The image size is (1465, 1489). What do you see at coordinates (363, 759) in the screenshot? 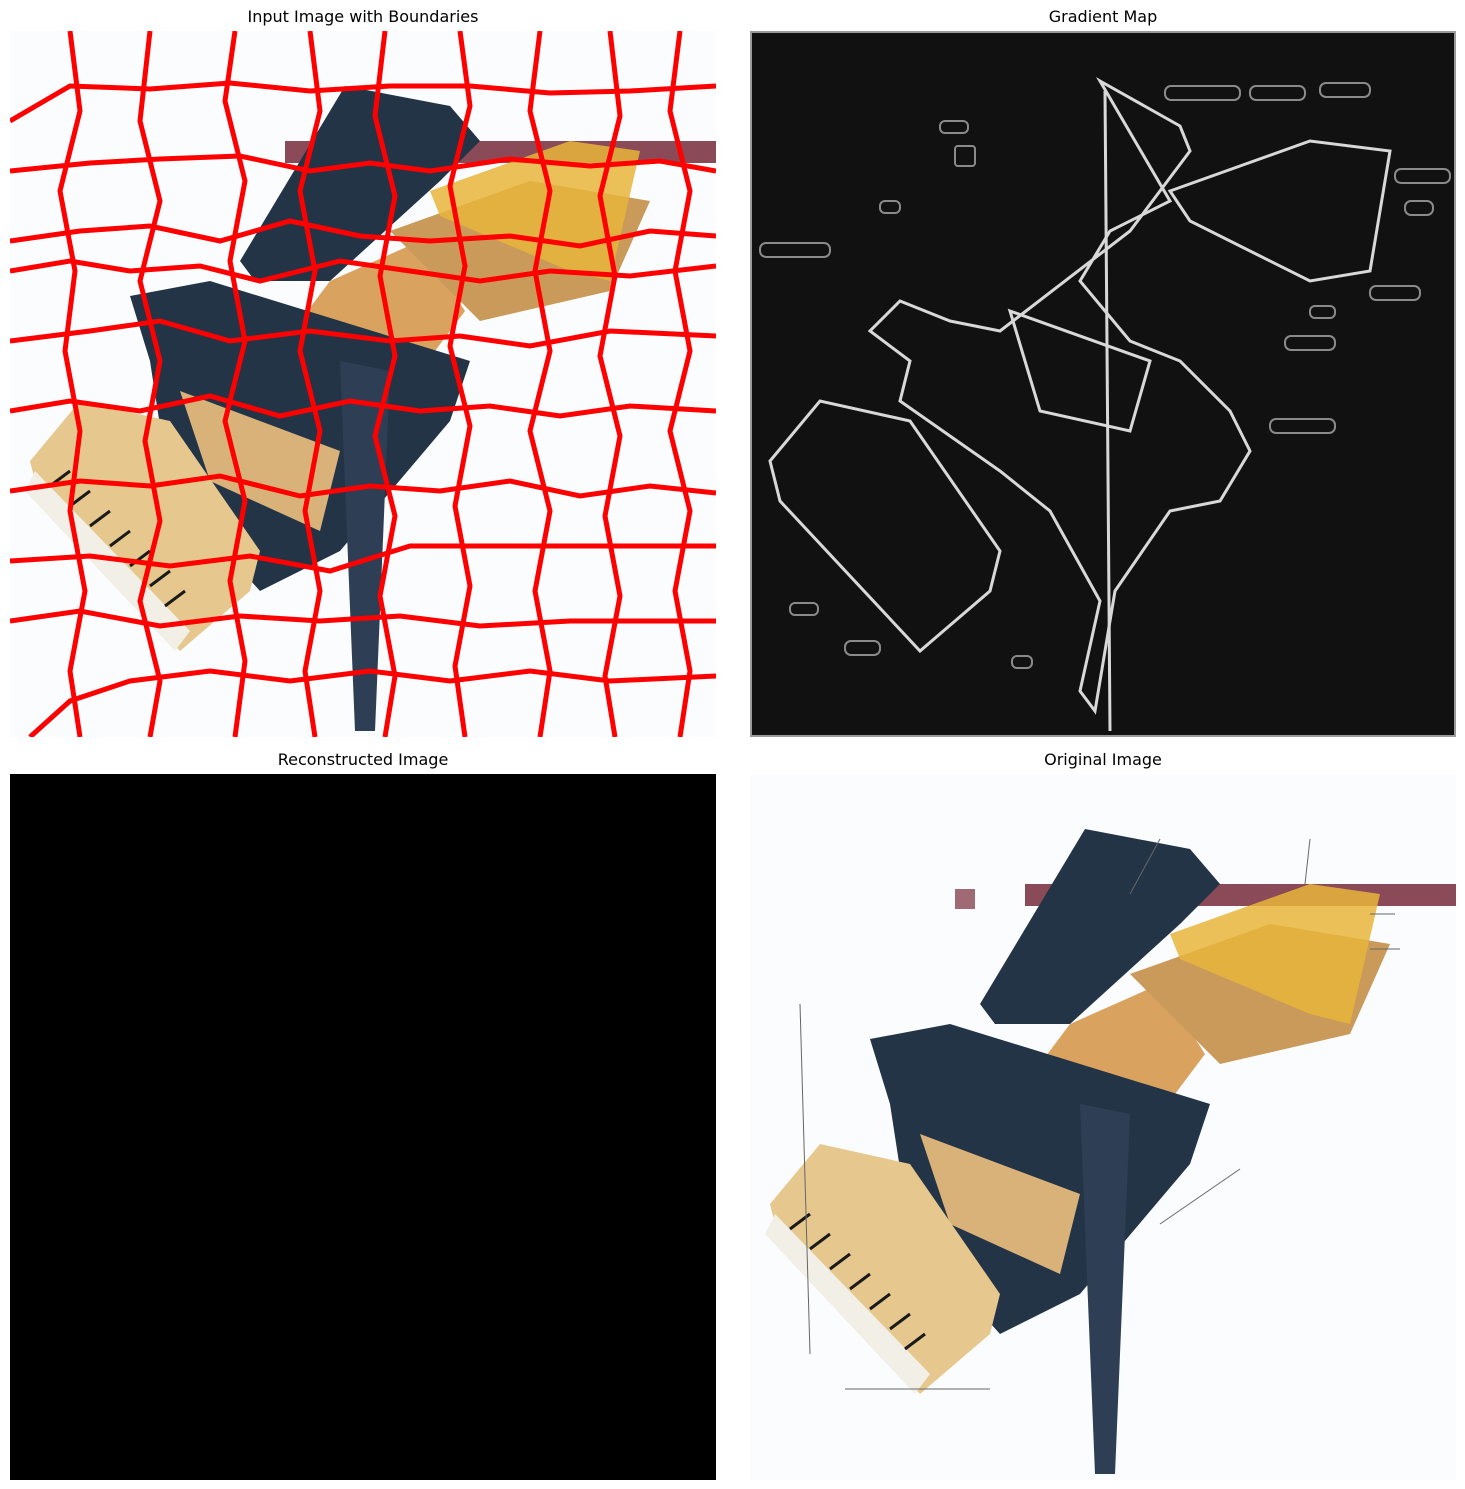
I see `panel-title-reconstructed: Reconstructed Image` at bounding box center [363, 759].